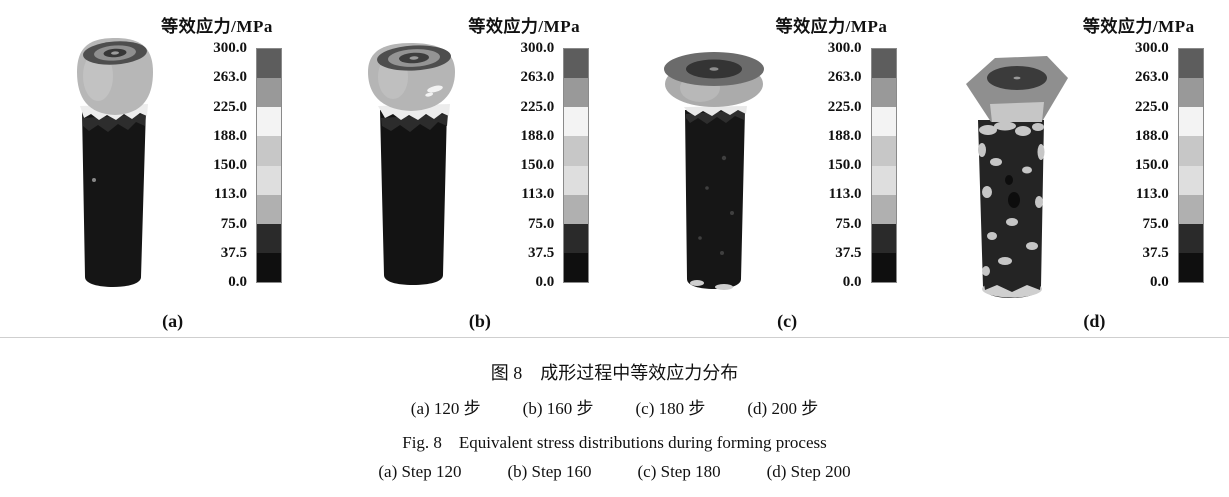 The image size is (1229, 497). What do you see at coordinates (614, 406) in the screenshot?
I see `caption-subitems-zh: (a) 120 步 (b) 160 步 (c) 180 步 (d) 200 步` at bounding box center [614, 406].